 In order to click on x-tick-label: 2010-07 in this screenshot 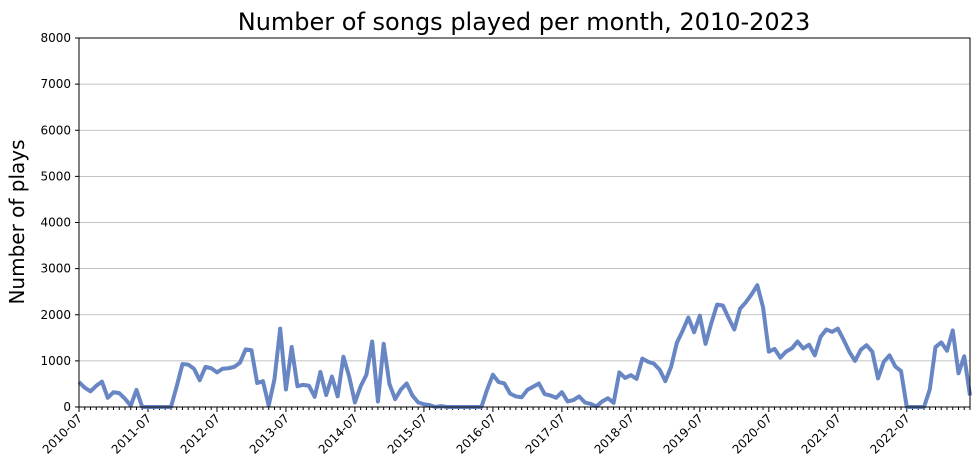, I will do `click(62, 433)`.